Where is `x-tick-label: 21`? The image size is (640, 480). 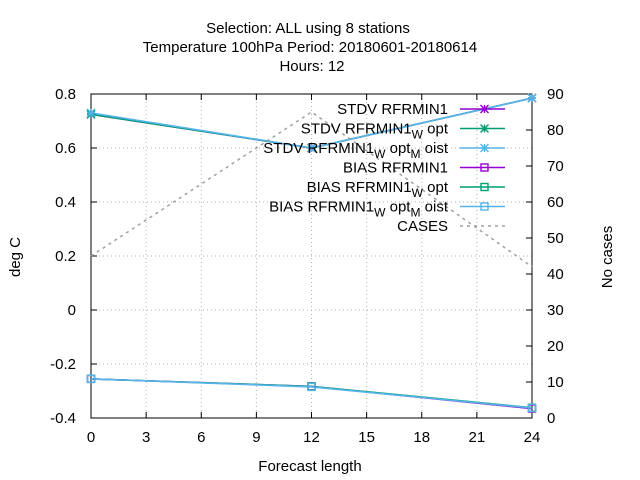
x-tick-label: 21 is located at coordinates (477, 437).